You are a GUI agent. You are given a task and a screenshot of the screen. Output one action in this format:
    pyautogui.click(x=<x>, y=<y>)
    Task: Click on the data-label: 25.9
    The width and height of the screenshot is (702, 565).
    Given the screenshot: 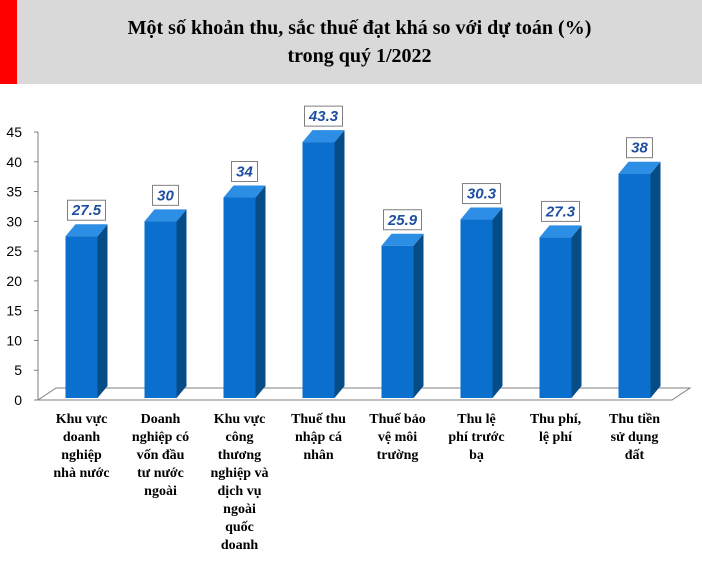 What is the action you would take?
    pyautogui.click(x=402, y=220)
    